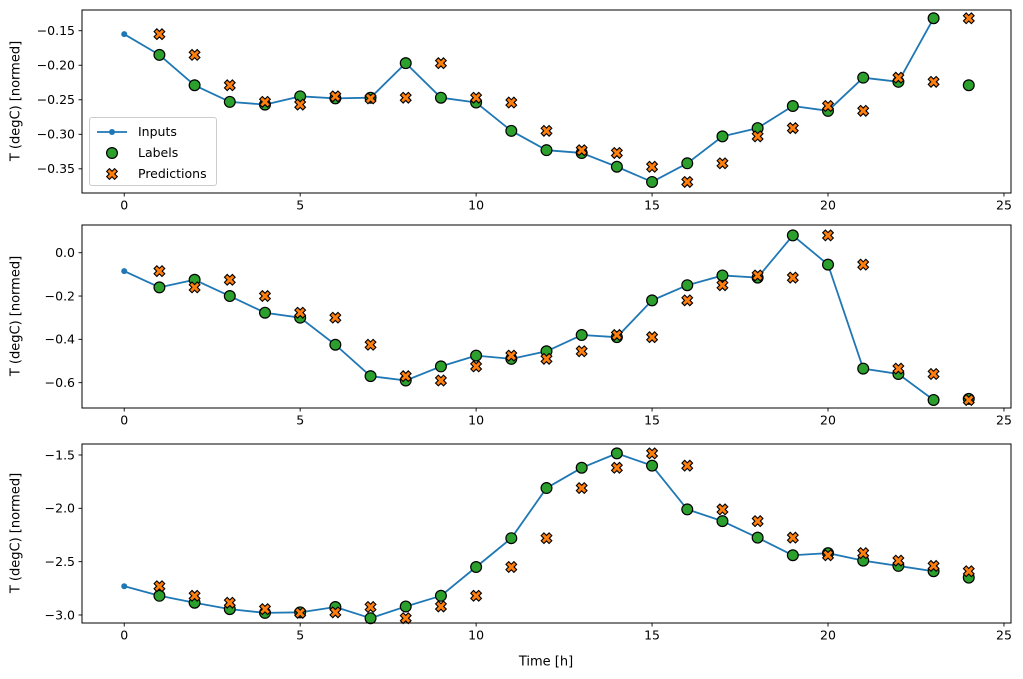  Describe the element at coordinates (16, 316) in the screenshot. I see `y-axis-label-subplot-2: T (degC) [normed]` at that location.